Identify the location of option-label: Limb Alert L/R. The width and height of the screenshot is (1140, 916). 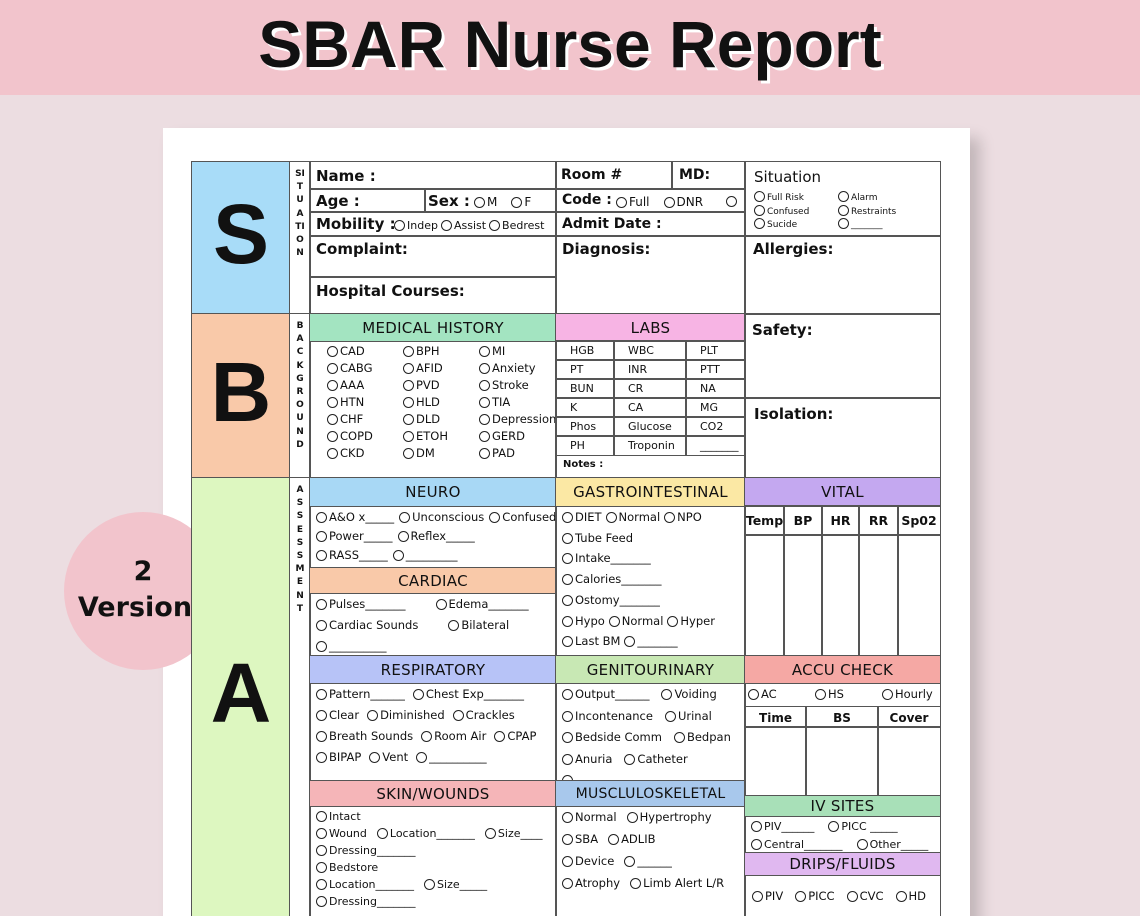
(684, 883).